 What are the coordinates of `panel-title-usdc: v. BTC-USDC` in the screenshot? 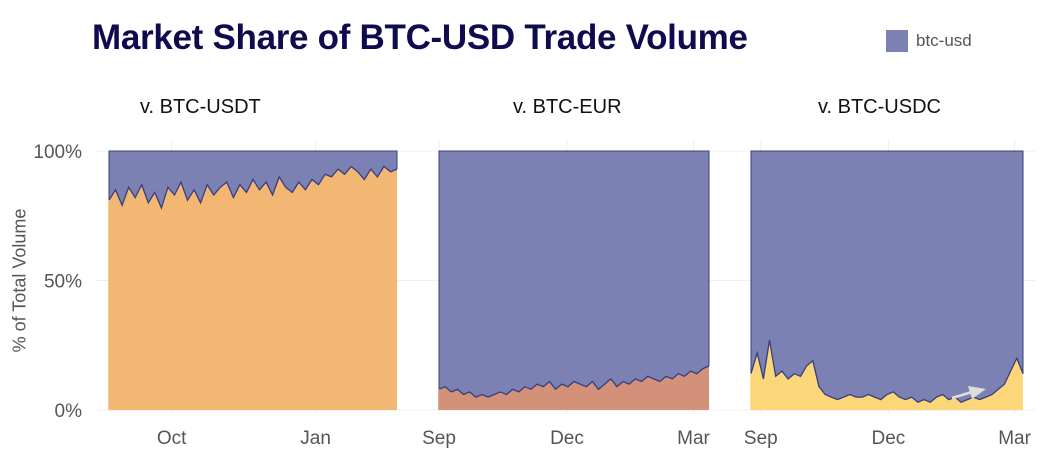 It's located at (879, 107).